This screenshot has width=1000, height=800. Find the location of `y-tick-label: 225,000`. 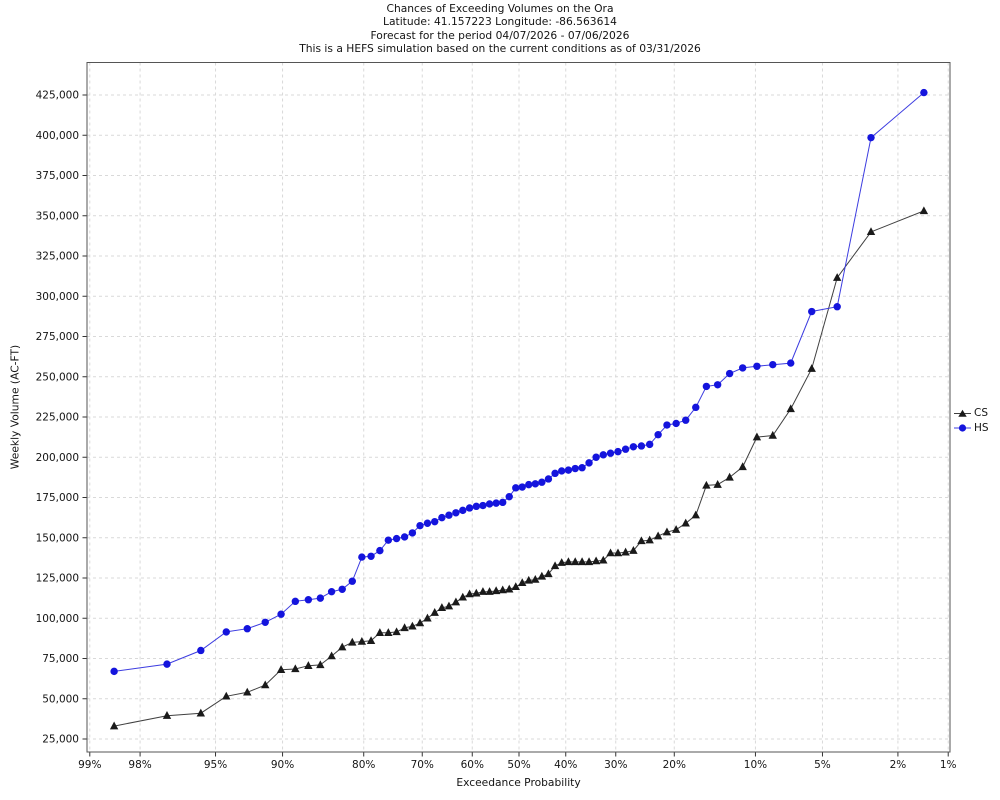

y-tick-label: 225,000 is located at coordinates (57, 418).